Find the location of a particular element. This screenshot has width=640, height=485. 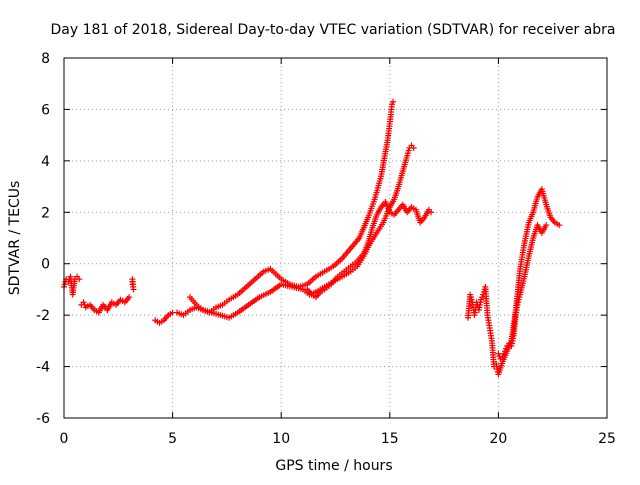

y-tick-label: -2 is located at coordinates (43, 316).